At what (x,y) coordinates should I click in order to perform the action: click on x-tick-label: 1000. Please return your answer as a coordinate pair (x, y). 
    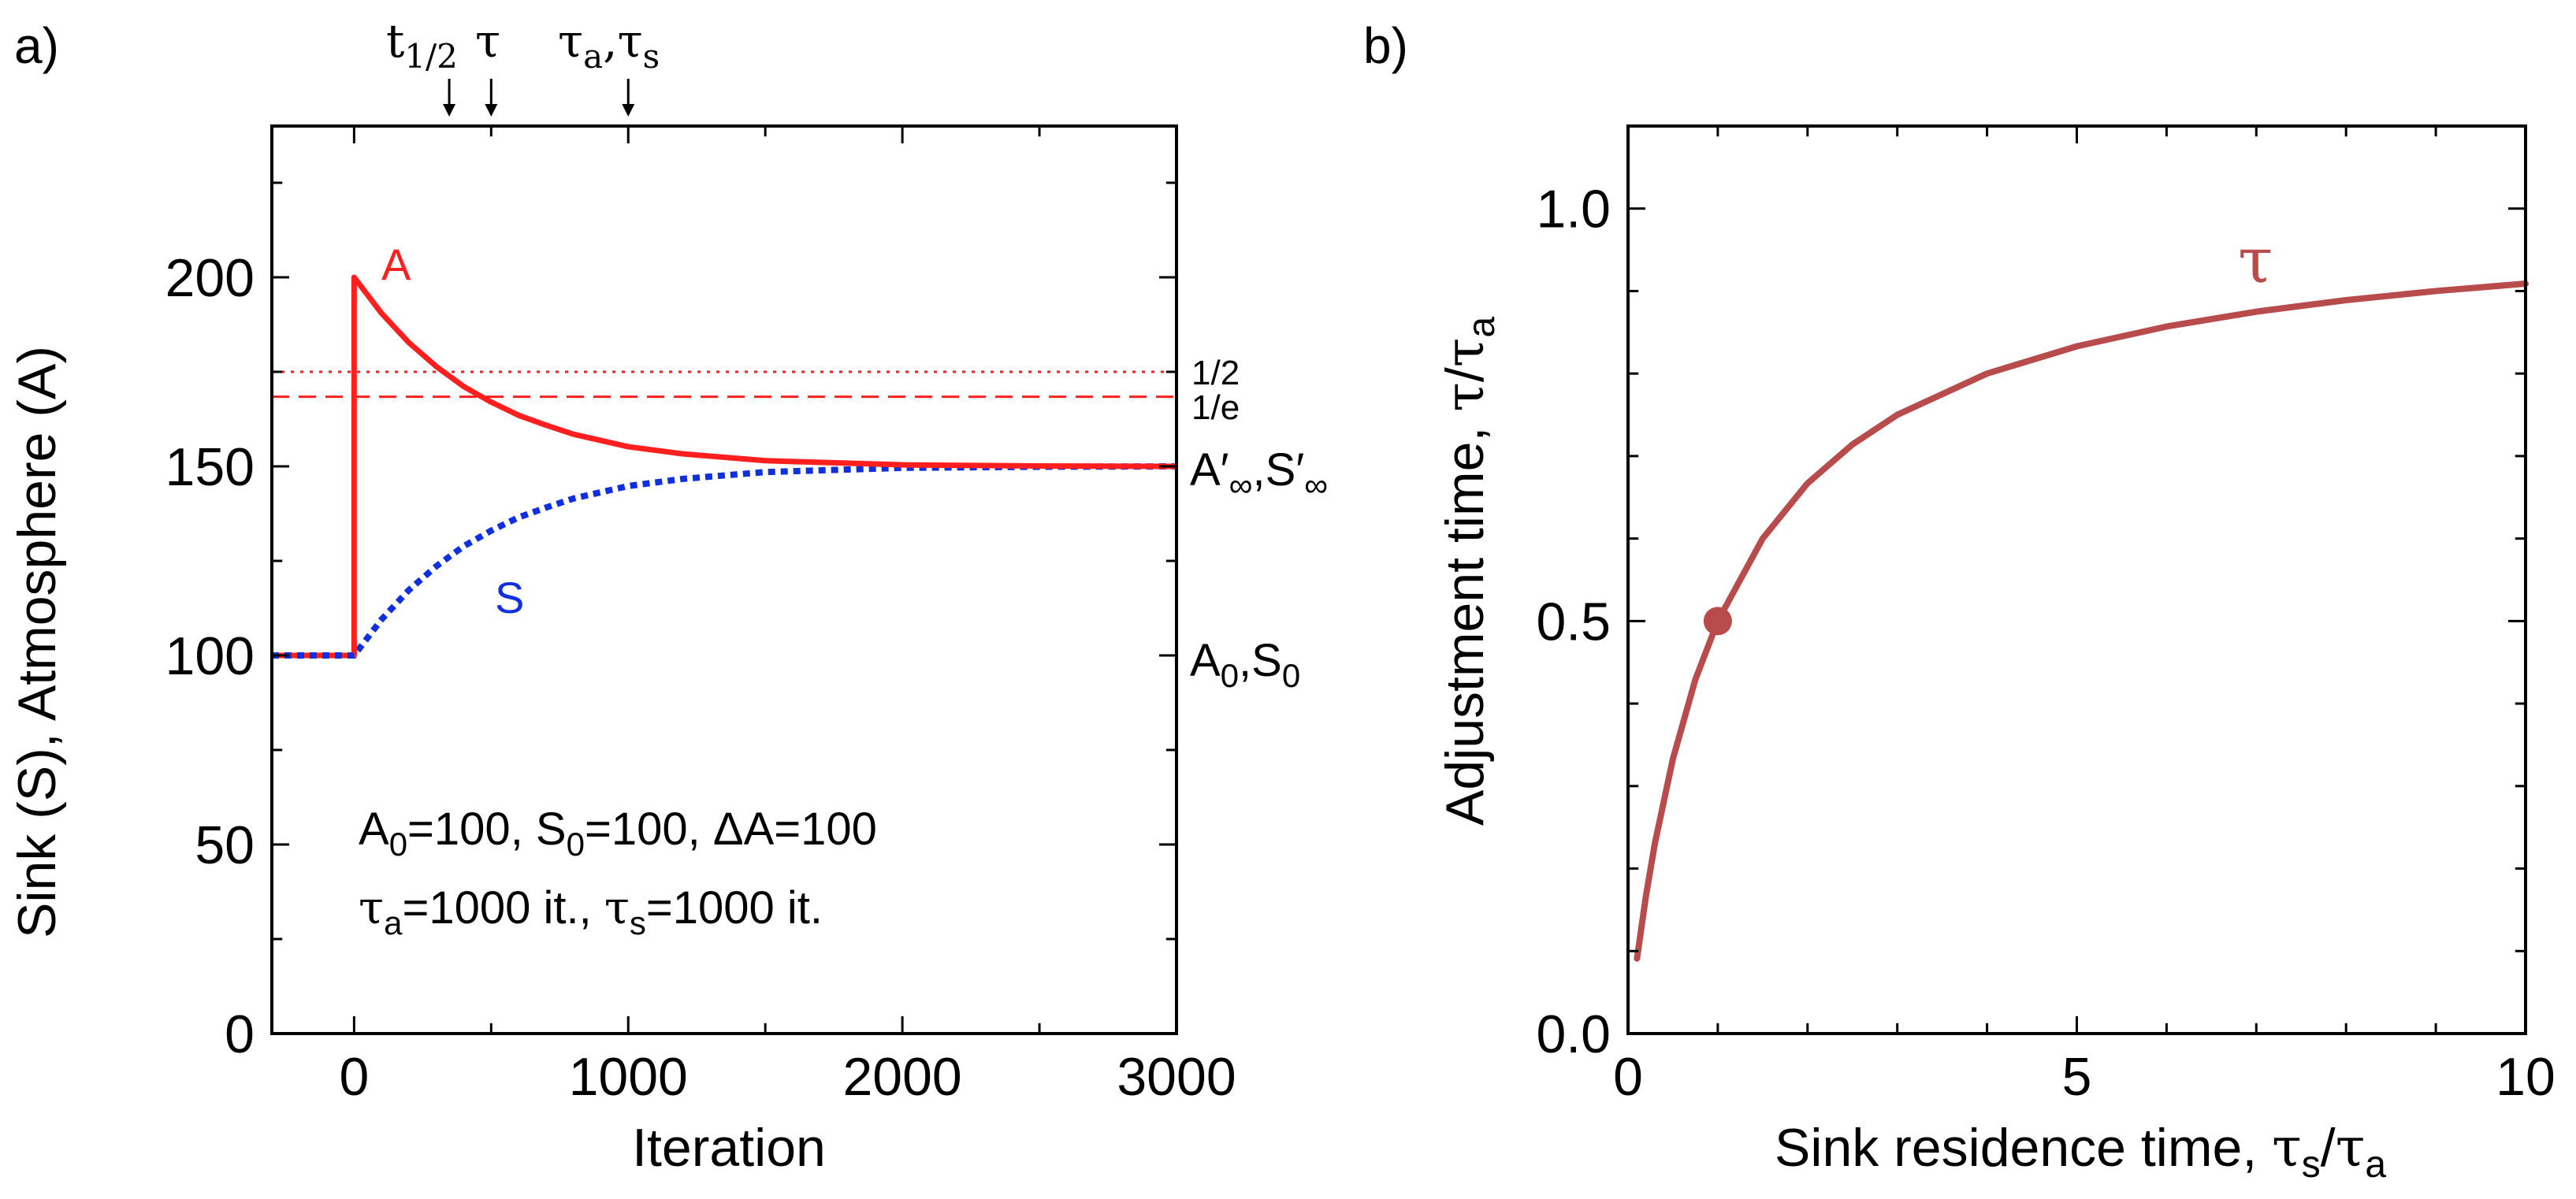
    Looking at the image, I should click on (628, 1077).